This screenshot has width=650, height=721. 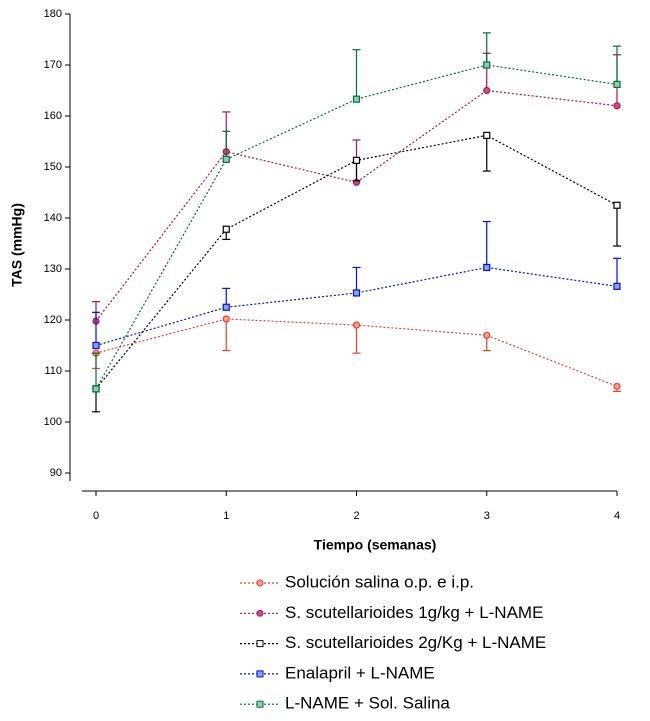 I want to click on y-tick-label: 170, so click(x=53, y=65).